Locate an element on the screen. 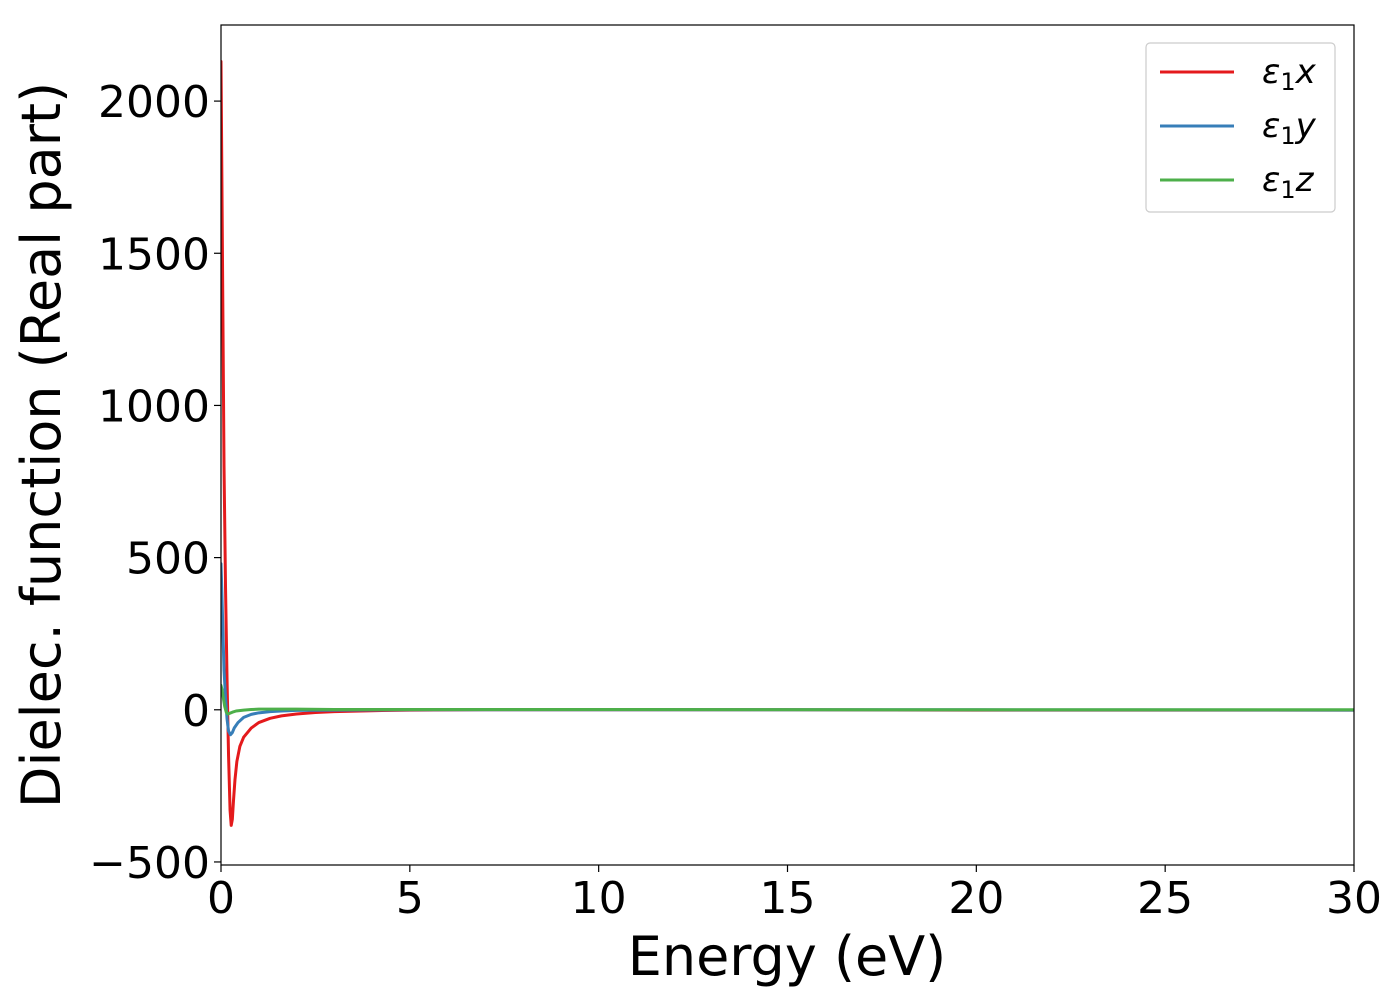 The height and width of the screenshot is (1000, 1400). x-tick-label: 5 is located at coordinates (410, 898).